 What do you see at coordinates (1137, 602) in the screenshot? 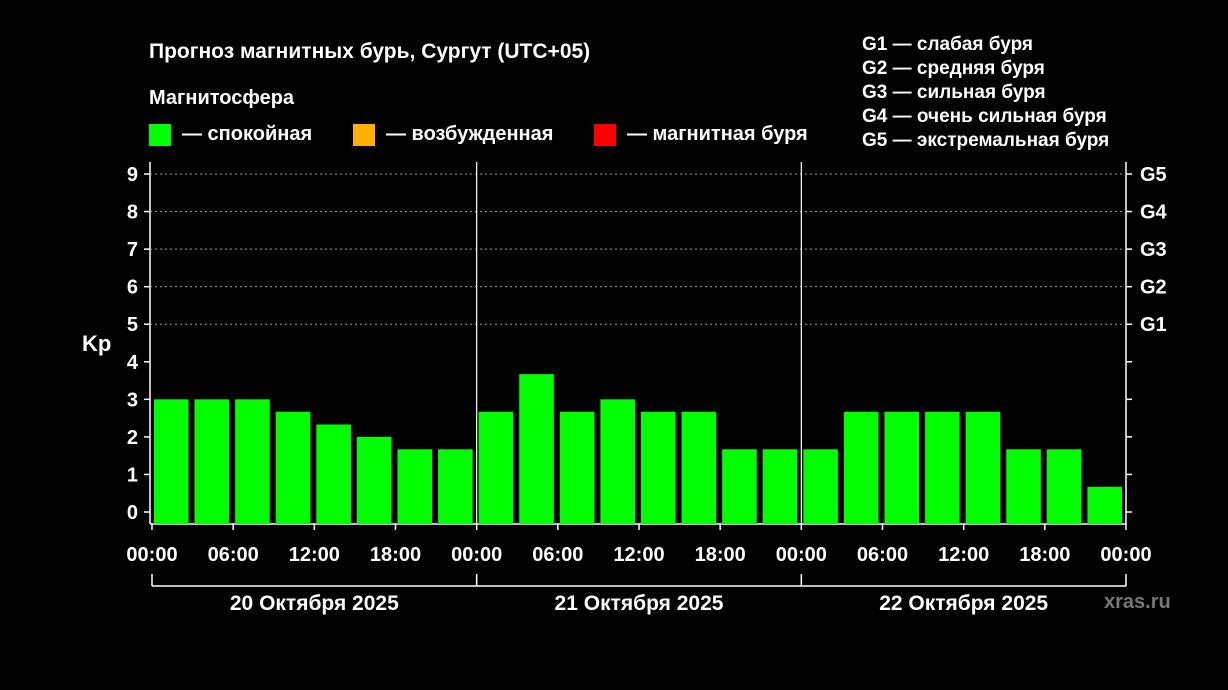
I see `watermark: xras.ru` at bounding box center [1137, 602].